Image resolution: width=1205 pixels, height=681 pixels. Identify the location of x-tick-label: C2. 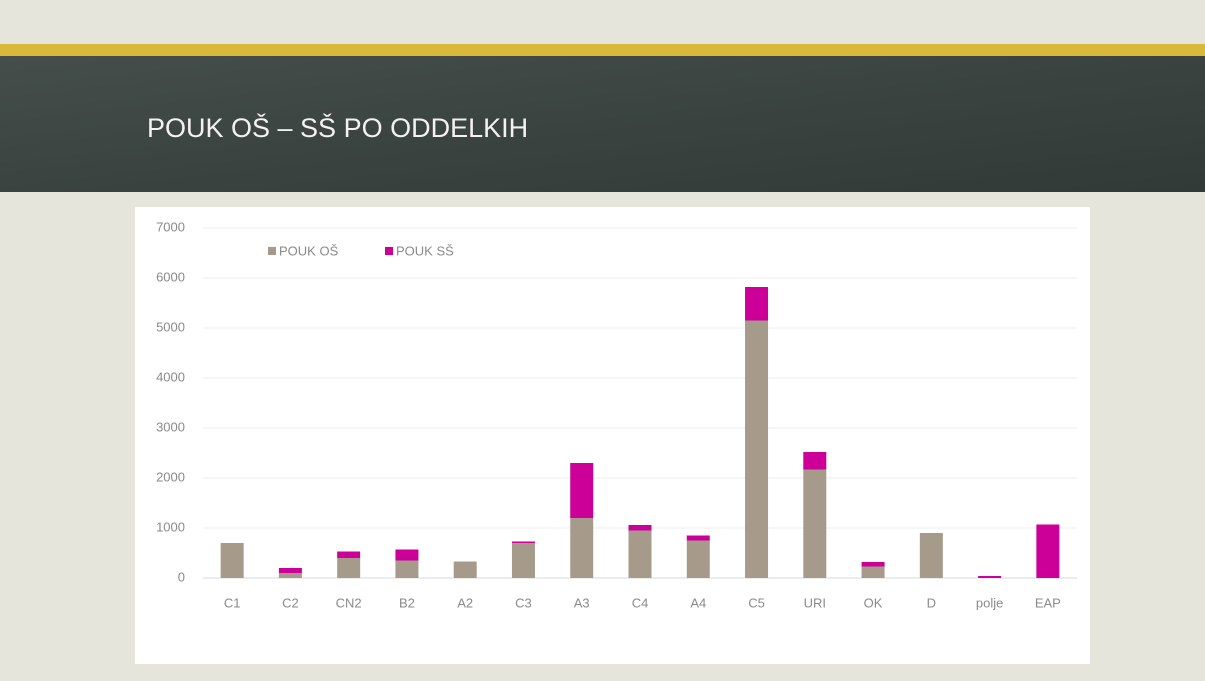
(290, 602).